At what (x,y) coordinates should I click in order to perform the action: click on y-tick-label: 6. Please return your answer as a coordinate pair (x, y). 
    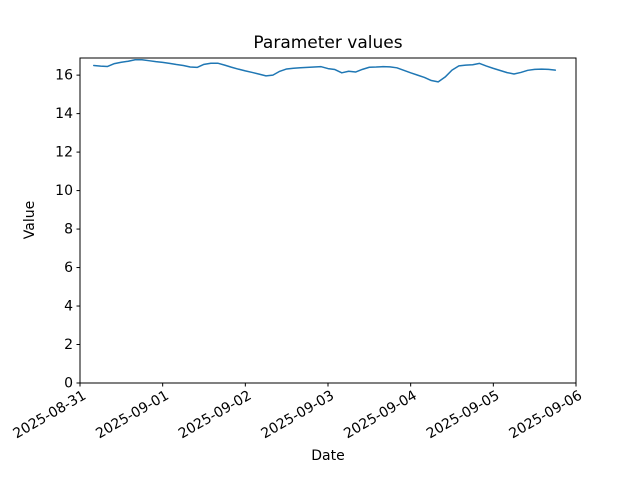
    Looking at the image, I should click on (68, 268).